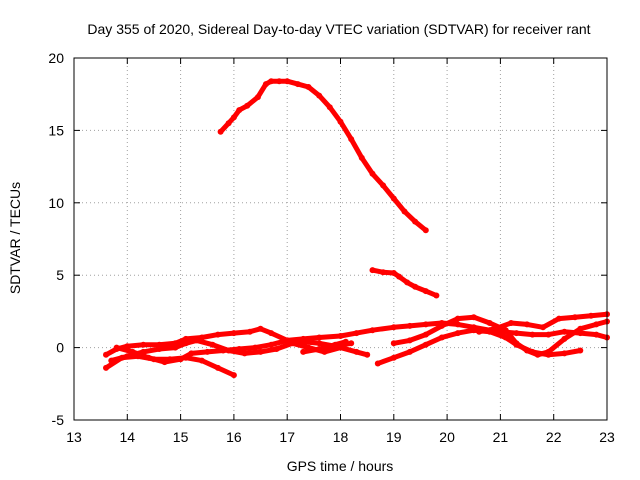 The height and width of the screenshot is (480, 640). I want to click on series-arc-d, so click(234, 351).